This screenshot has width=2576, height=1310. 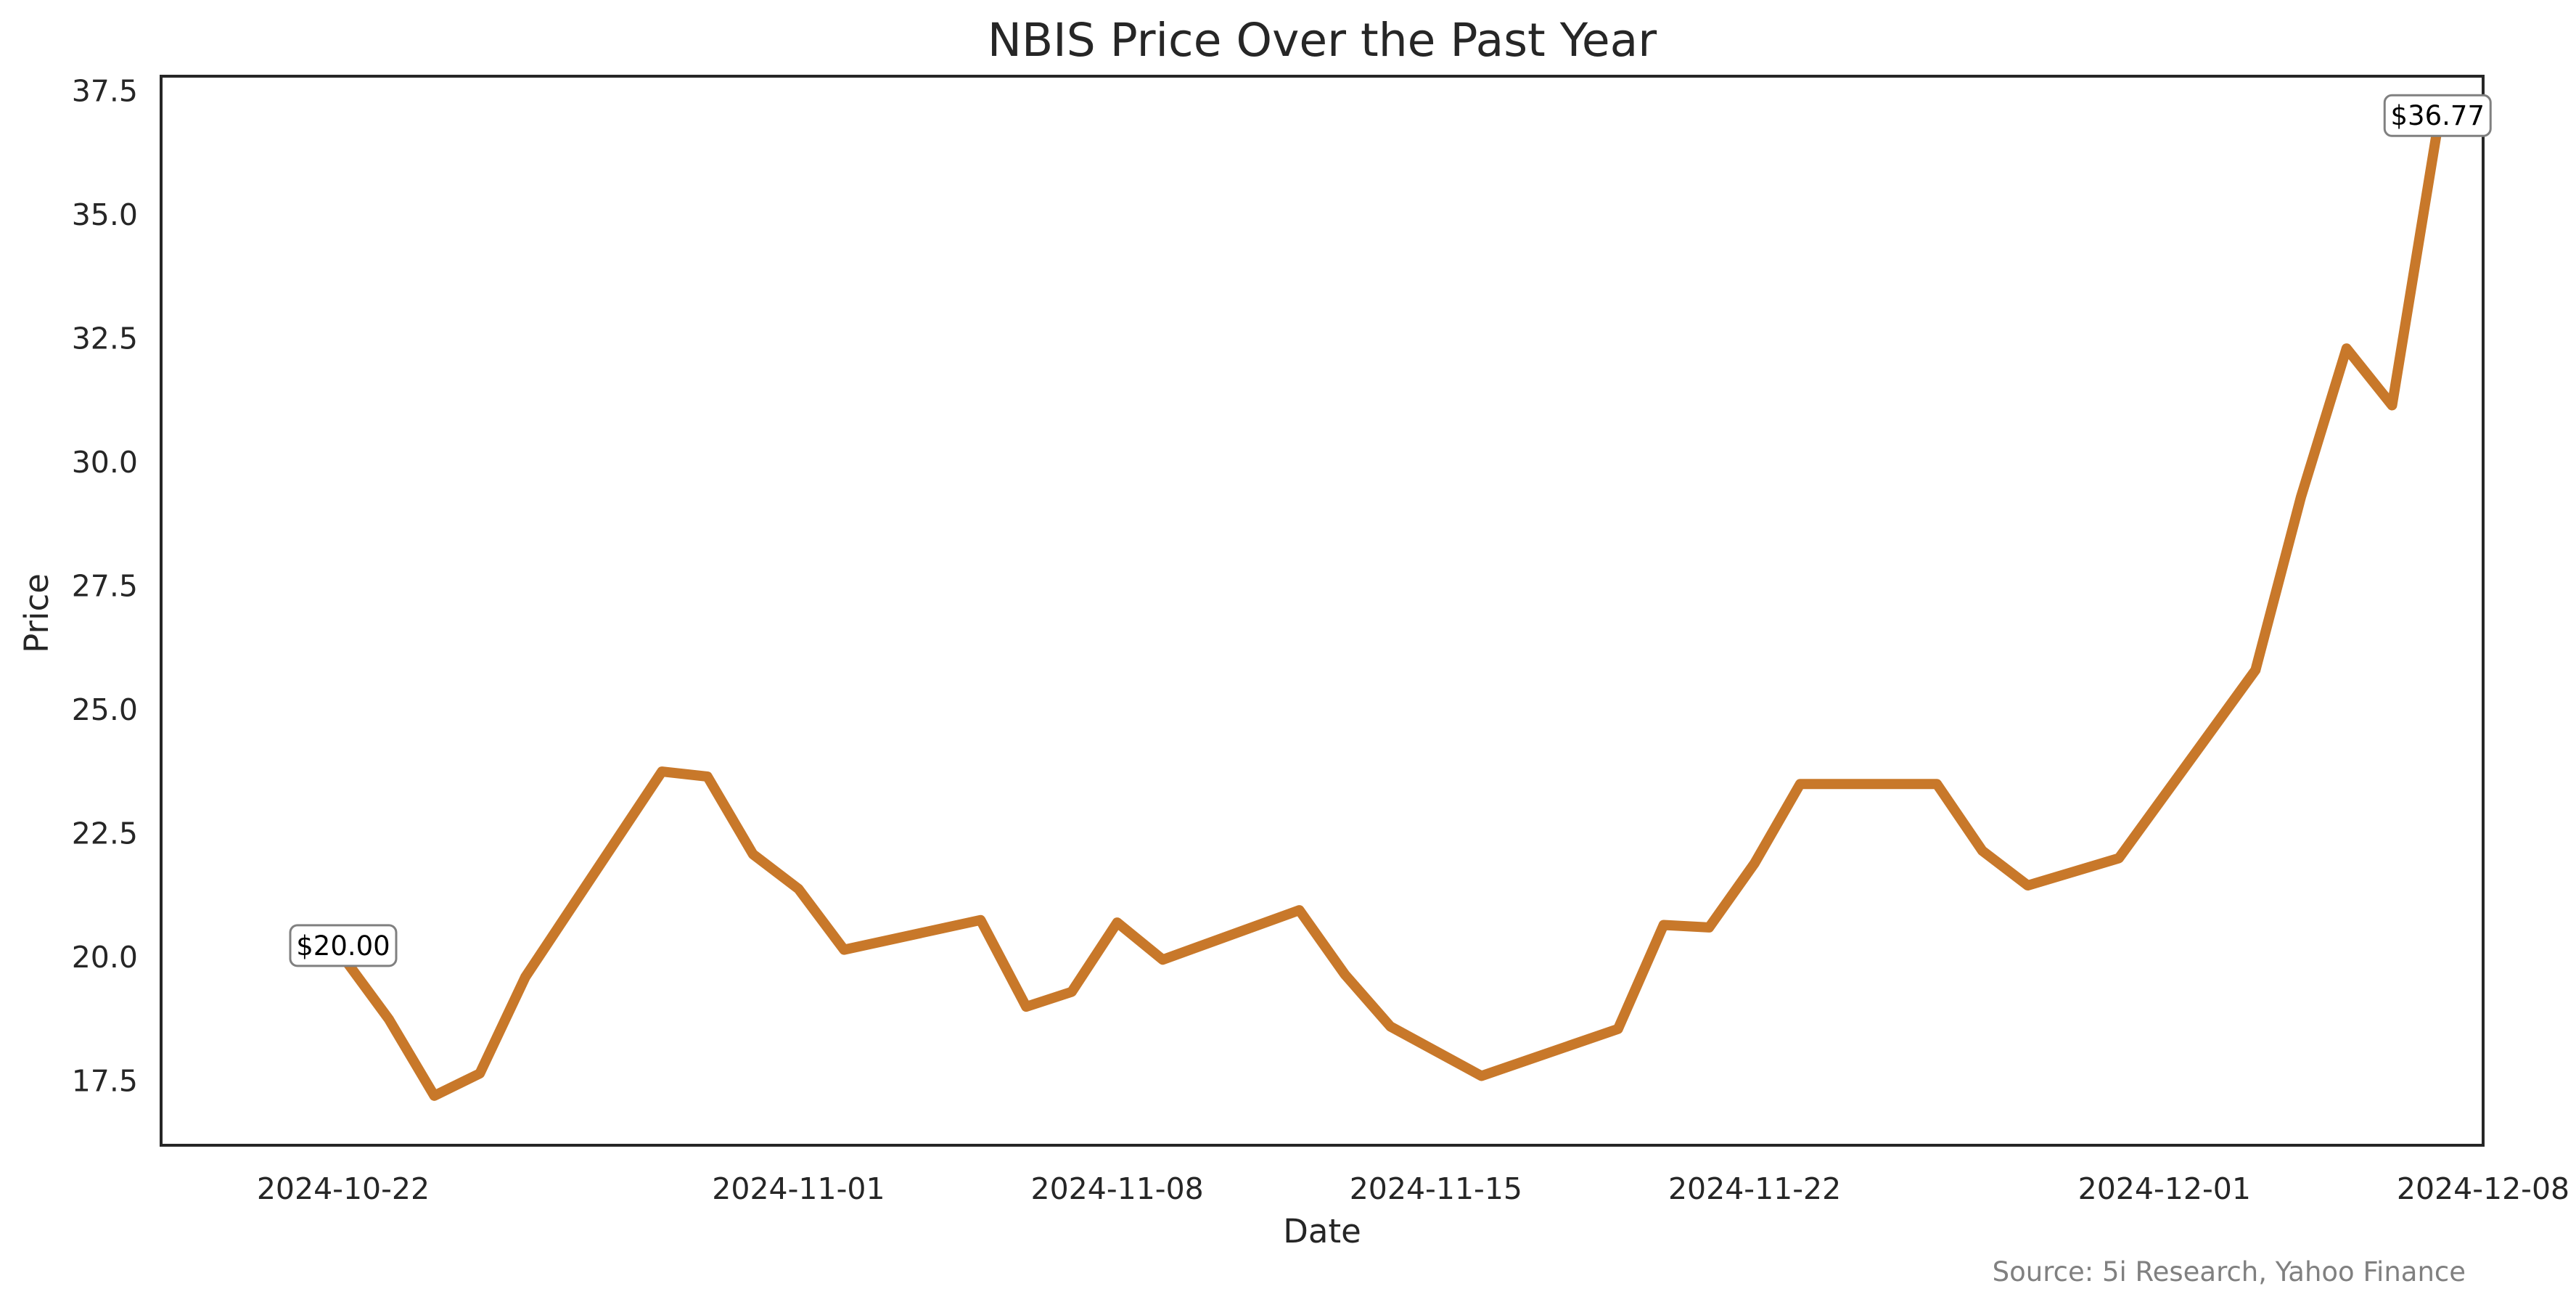 I want to click on x-axis-label: Date, so click(x=1322, y=1231).